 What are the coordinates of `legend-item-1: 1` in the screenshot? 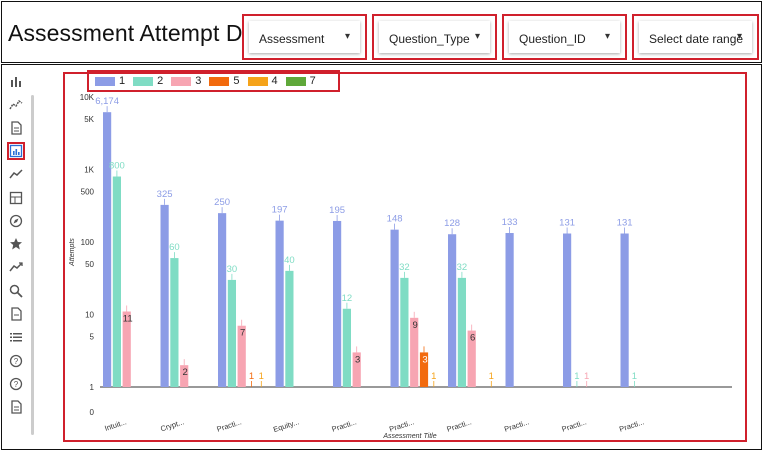 It's located at (110, 81).